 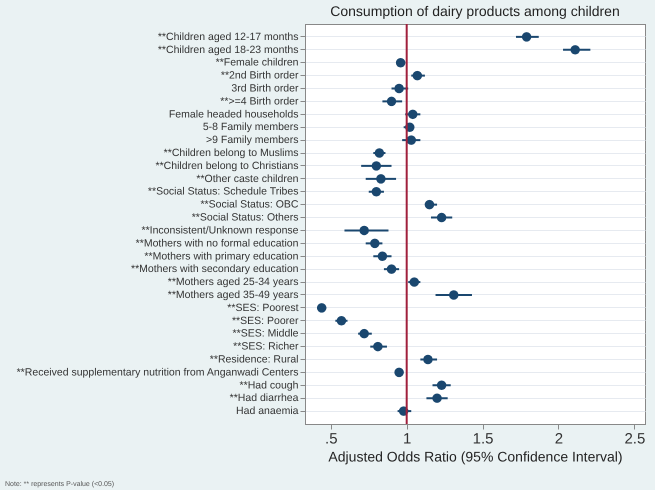 What do you see at coordinates (220, 230) in the screenshot?
I see `y-tick-label: **Inconsistent/Unknown response` at bounding box center [220, 230].